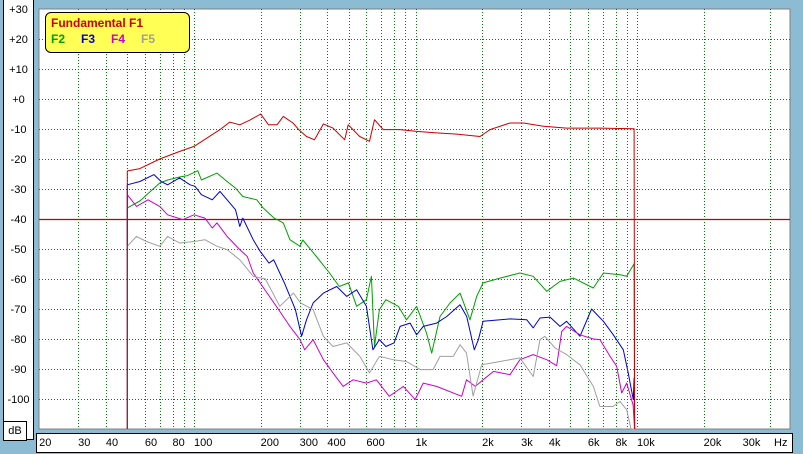 This screenshot has height=454, width=803. I want to click on legend-item-f1: Fundamental F1, so click(97, 23).